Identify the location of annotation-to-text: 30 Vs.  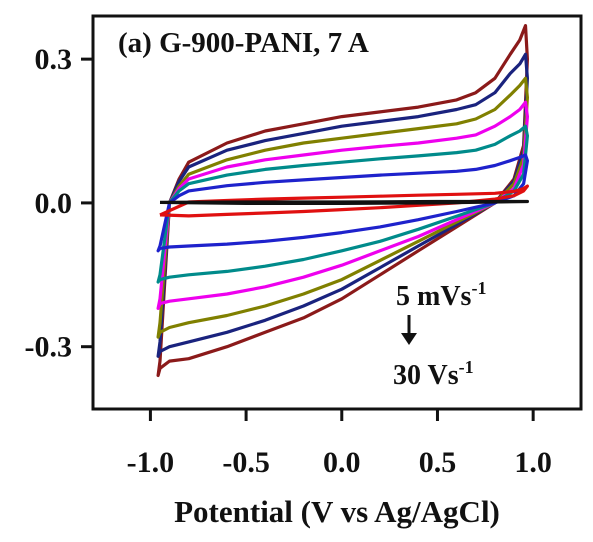
(426, 375).